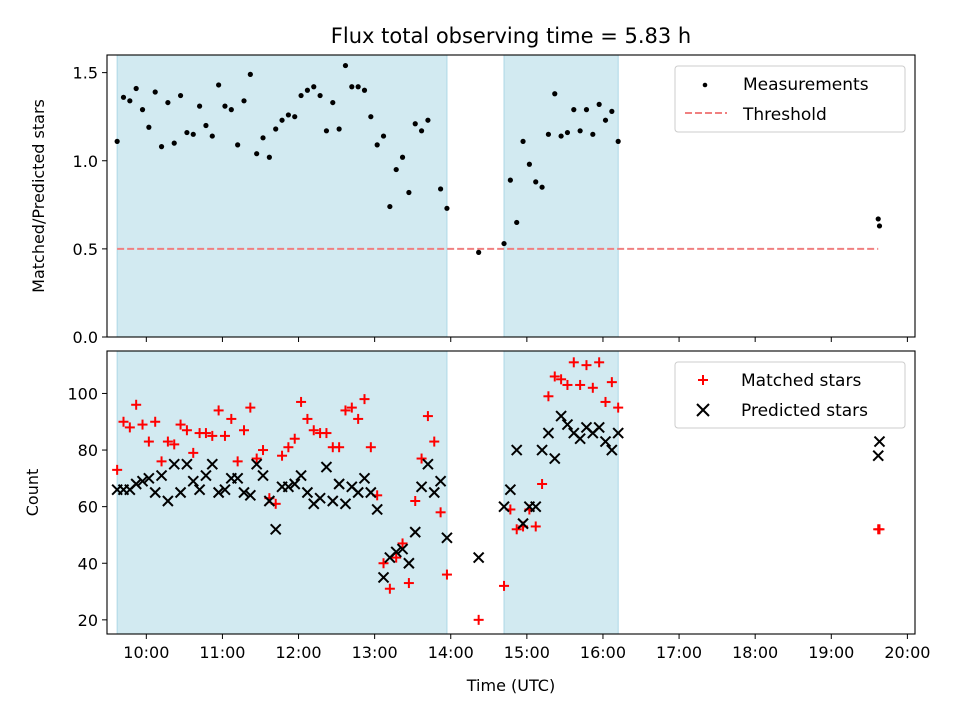 Image resolution: width=960 pixels, height=720 pixels. What do you see at coordinates (831, 652) in the screenshot?
I see `x-tick-label: 19:00` at bounding box center [831, 652].